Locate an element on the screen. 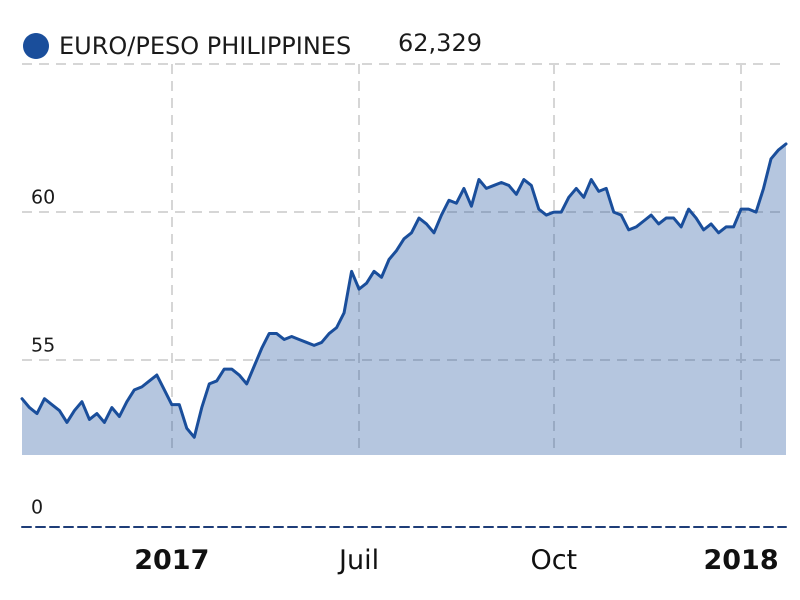 Image resolution: width=800 pixels, height=600 pixels. text: 0 is located at coordinates (37, 507).